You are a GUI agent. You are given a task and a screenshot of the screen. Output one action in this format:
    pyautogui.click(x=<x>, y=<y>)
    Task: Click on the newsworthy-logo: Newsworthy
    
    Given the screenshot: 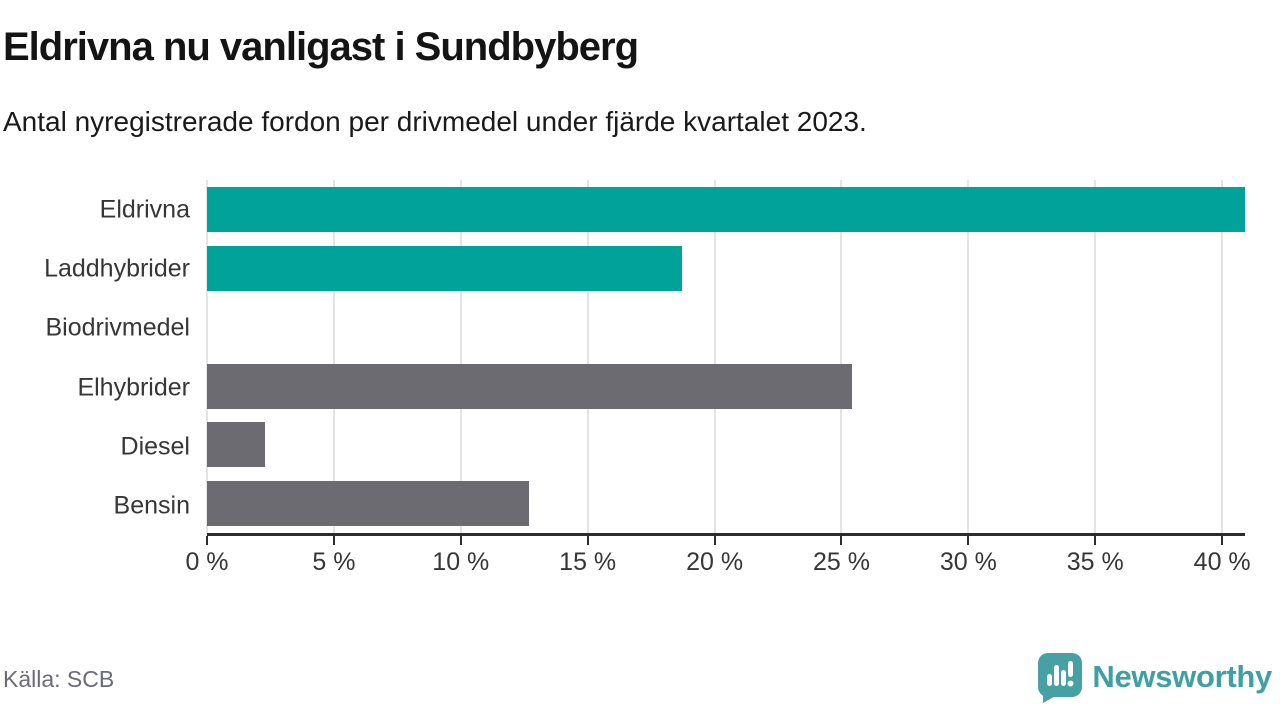 What is the action you would take?
    pyautogui.click(x=1154, y=680)
    